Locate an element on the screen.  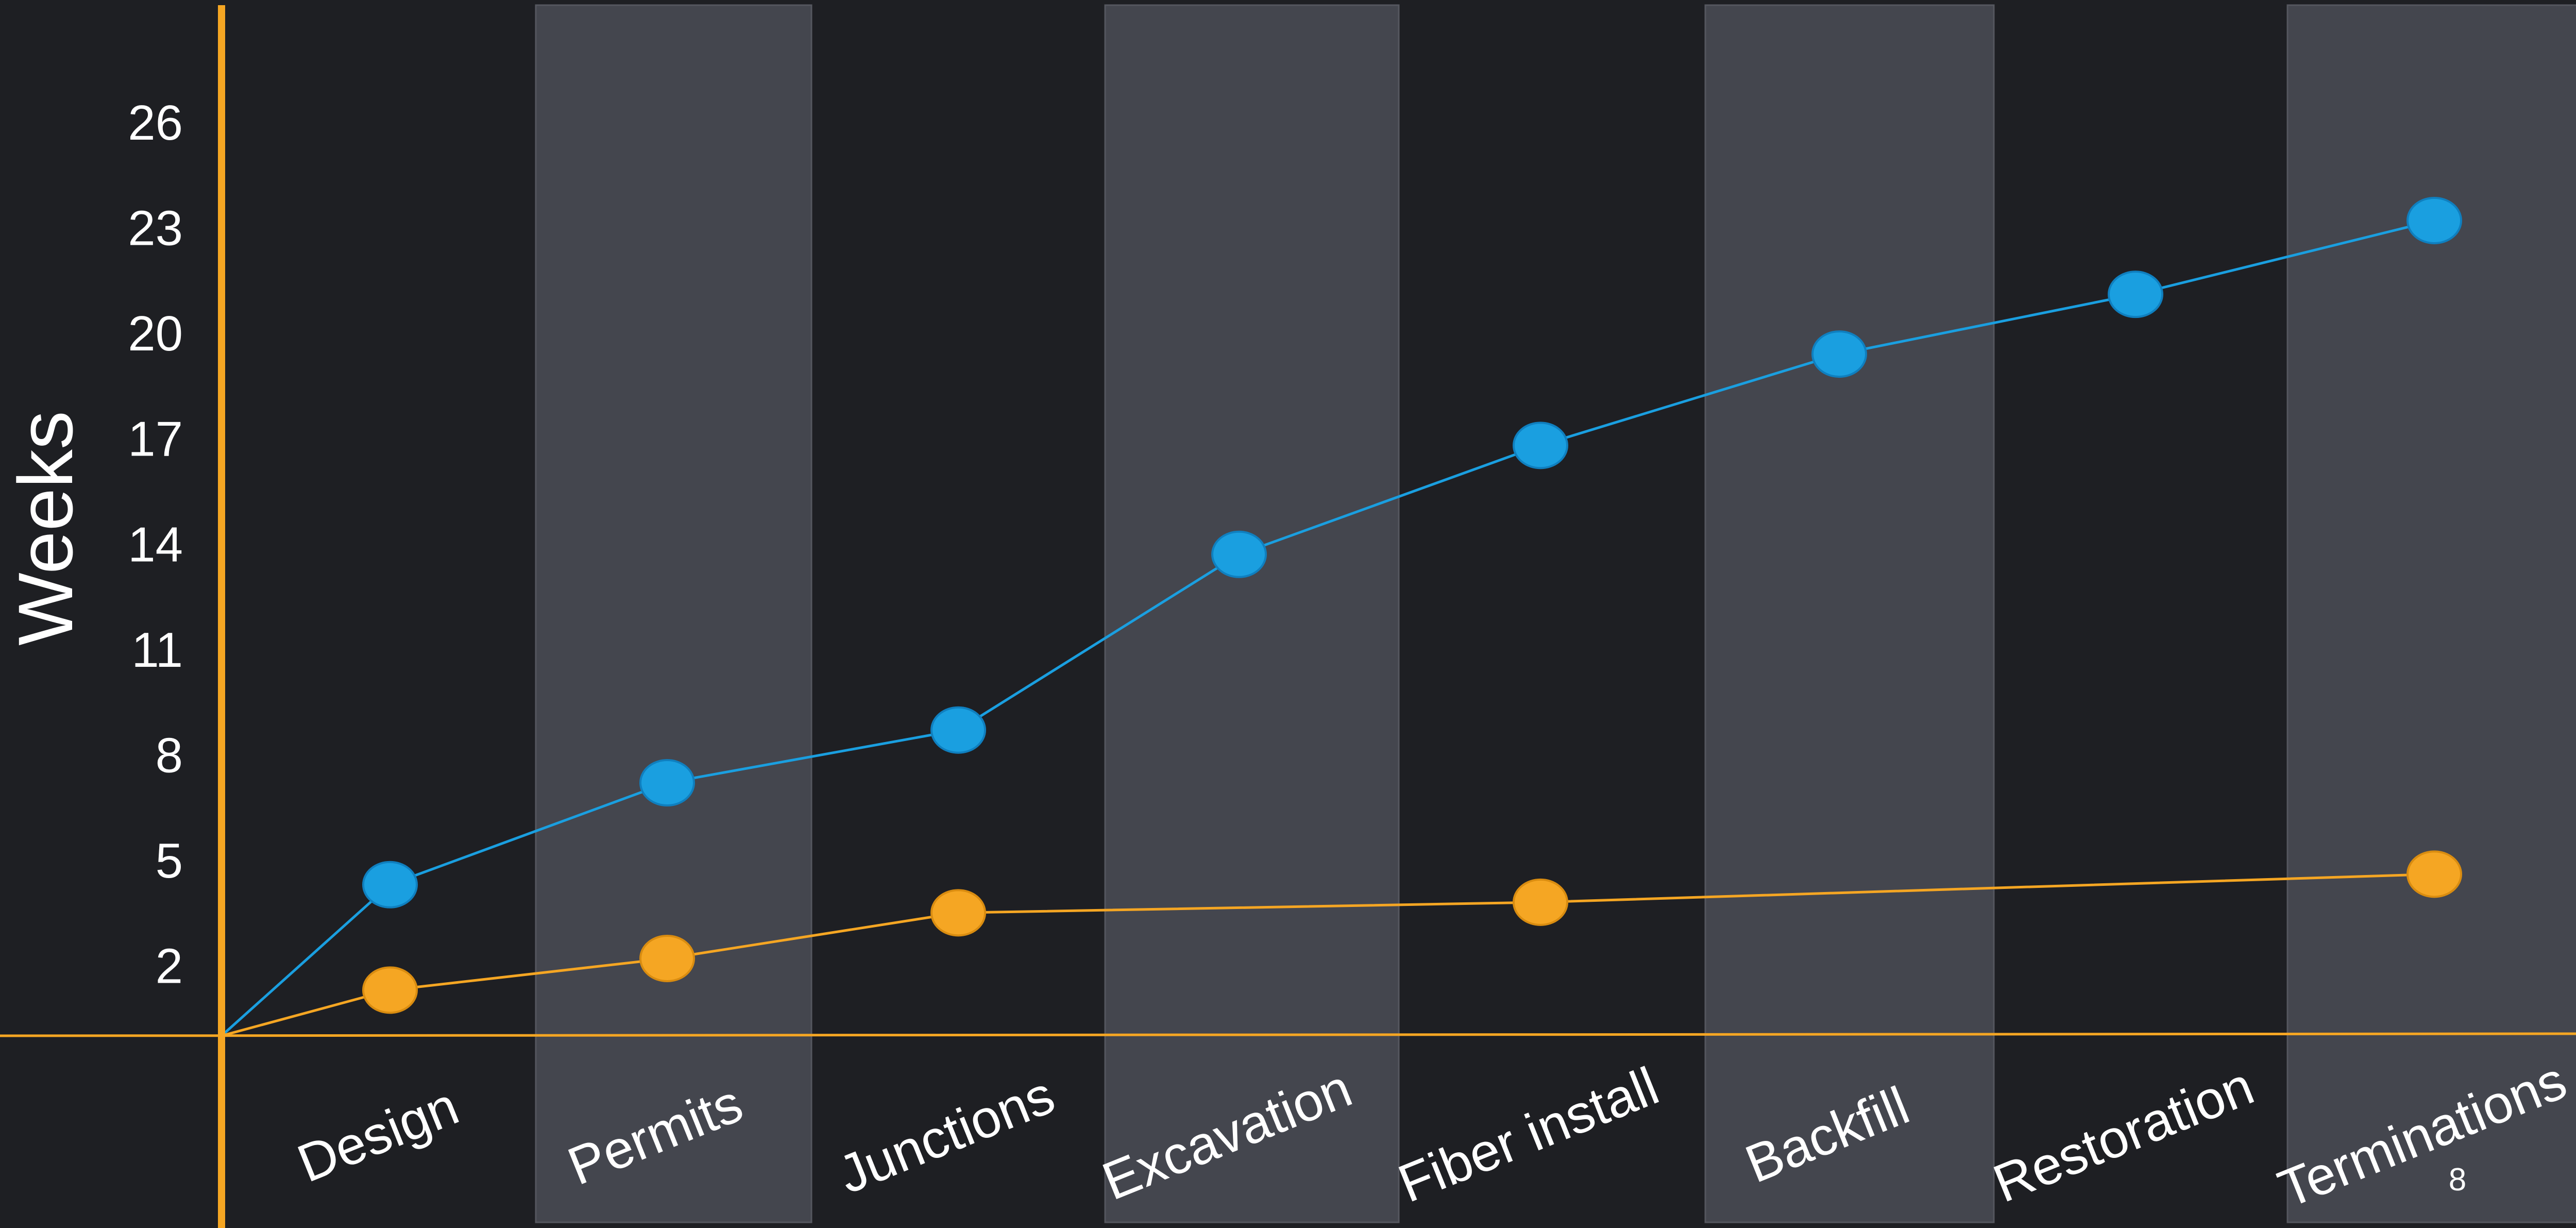
y-tick-label-14: 14 is located at coordinates (155, 544).